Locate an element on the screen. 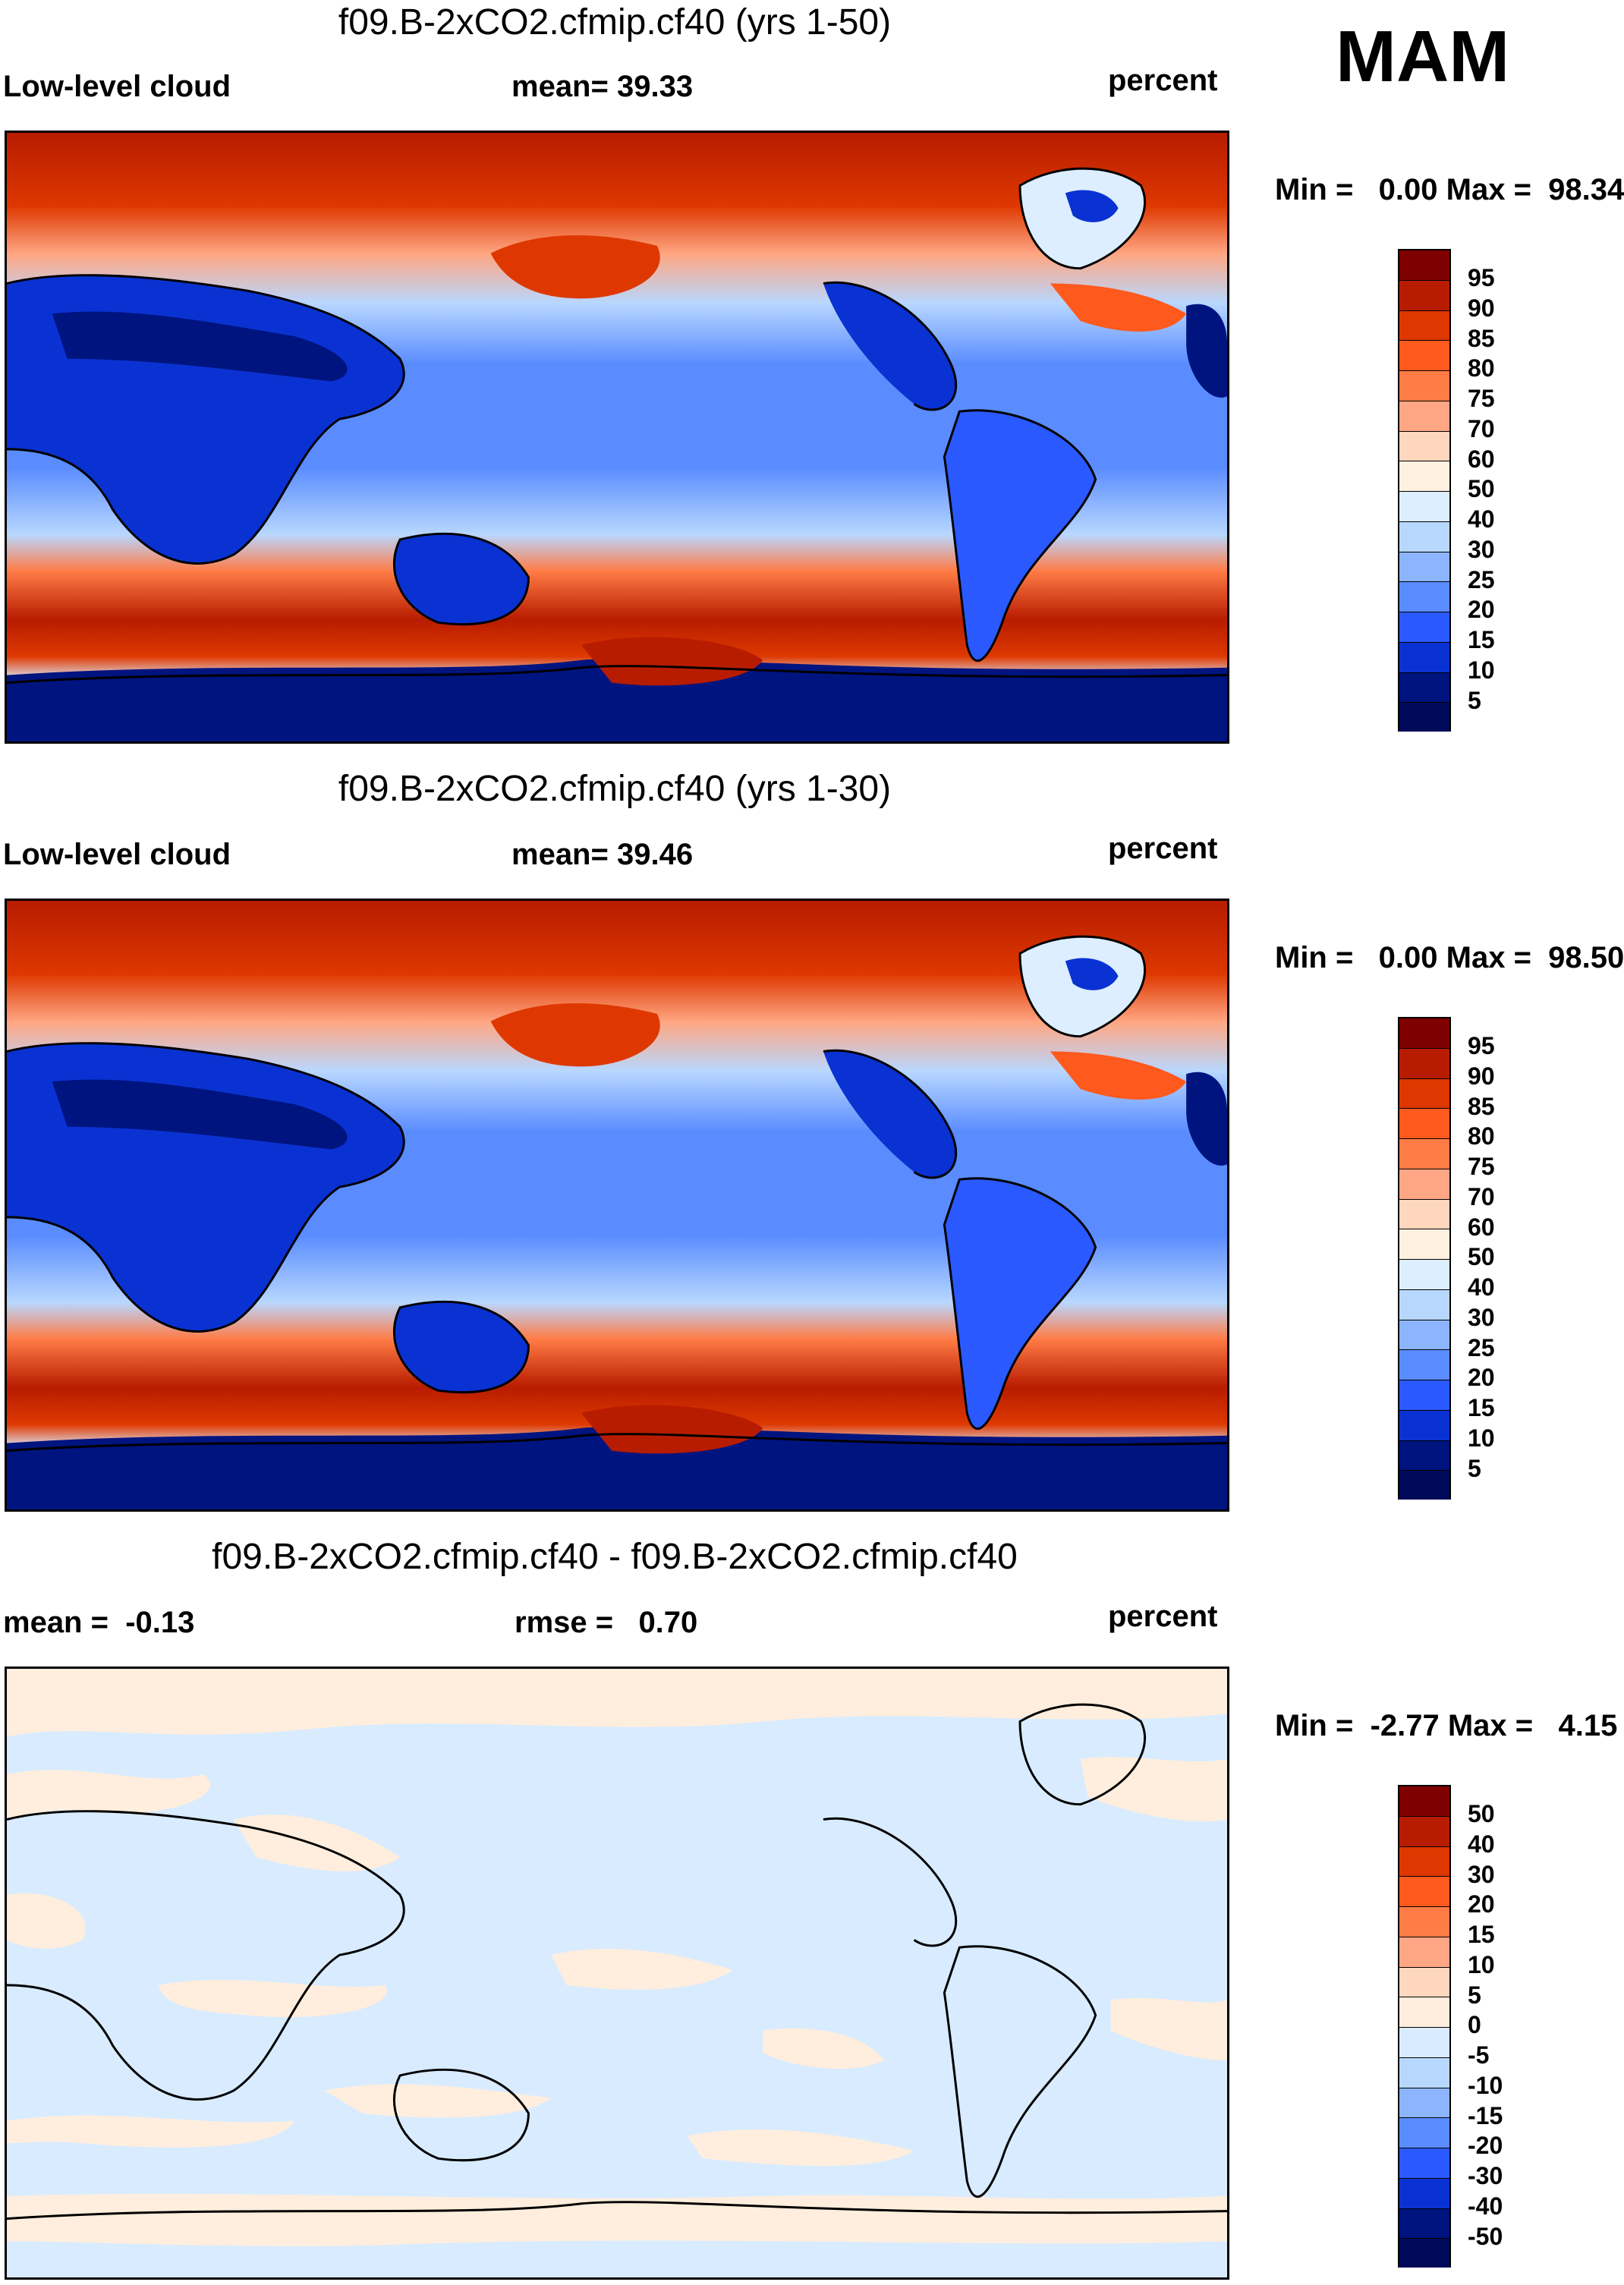  panel1-colorbar is located at coordinates (1424, 490).